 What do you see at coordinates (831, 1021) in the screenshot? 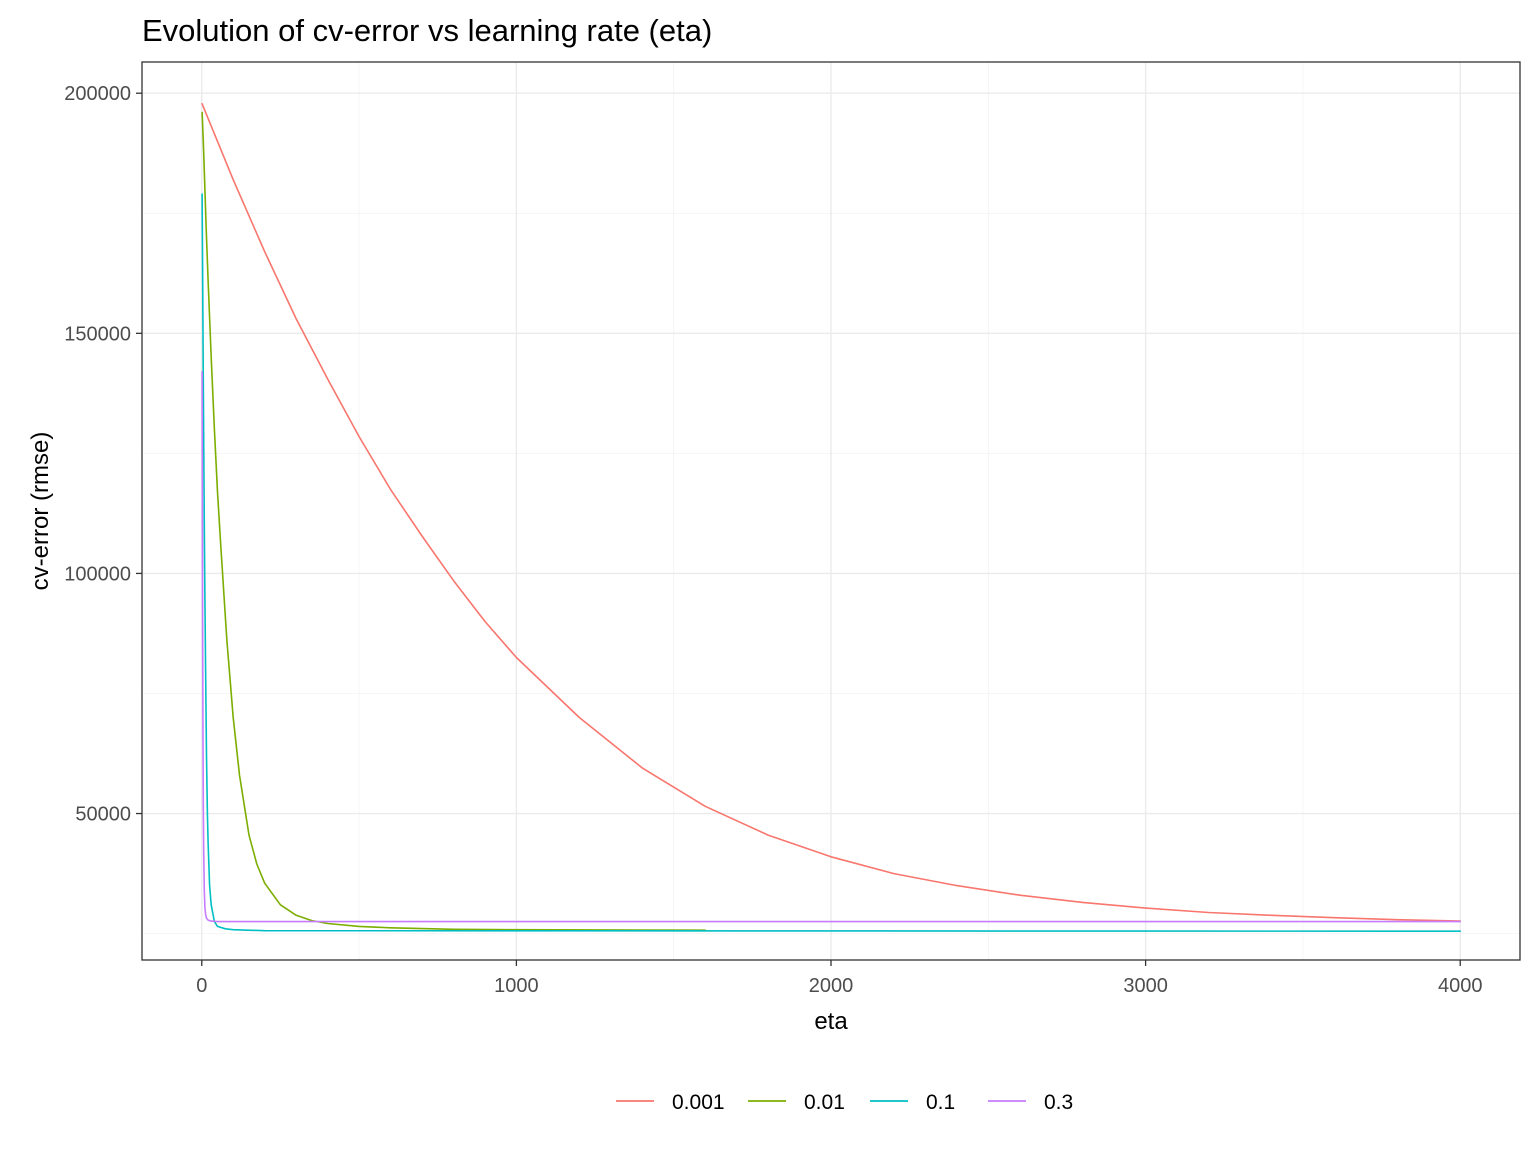
I see `x-axis-title: eta` at bounding box center [831, 1021].